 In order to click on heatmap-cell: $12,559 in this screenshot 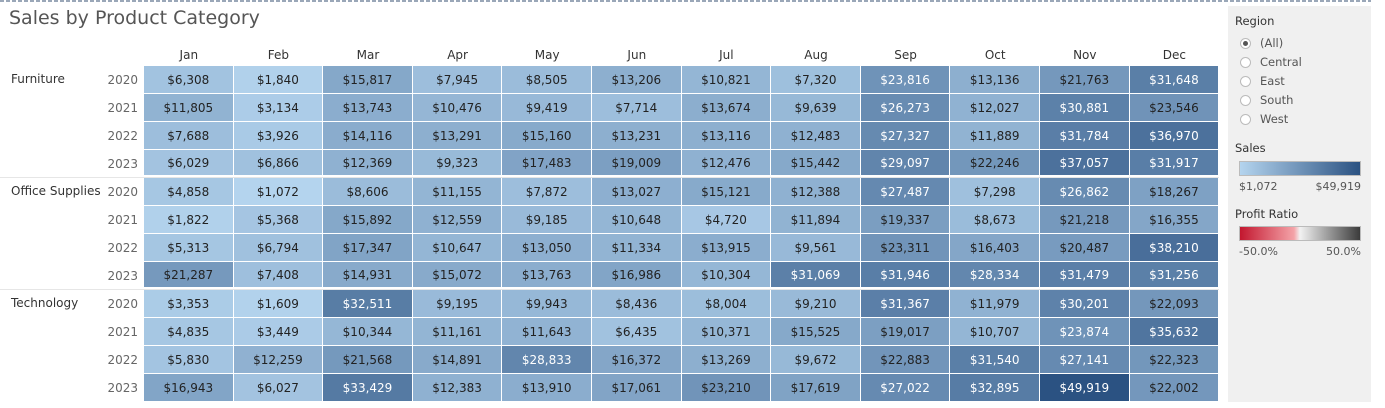, I will do `click(458, 220)`.